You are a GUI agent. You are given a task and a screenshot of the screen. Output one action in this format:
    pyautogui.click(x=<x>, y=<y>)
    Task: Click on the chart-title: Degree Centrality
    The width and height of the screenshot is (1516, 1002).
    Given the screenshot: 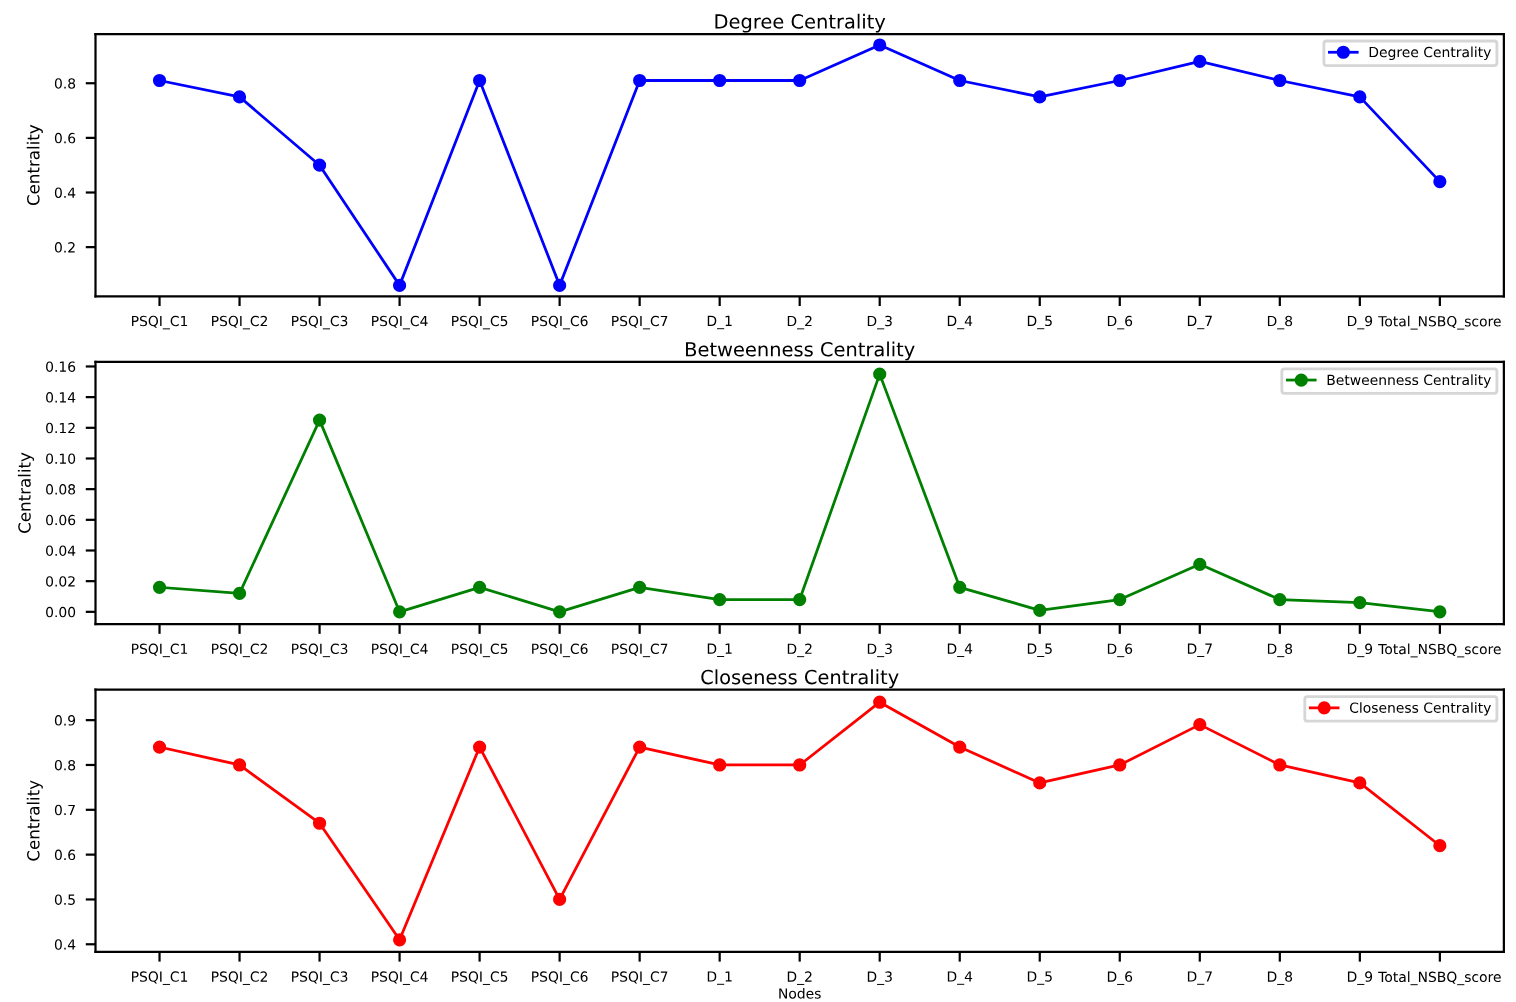 What is the action you would take?
    pyautogui.click(x=800, y=23)
    